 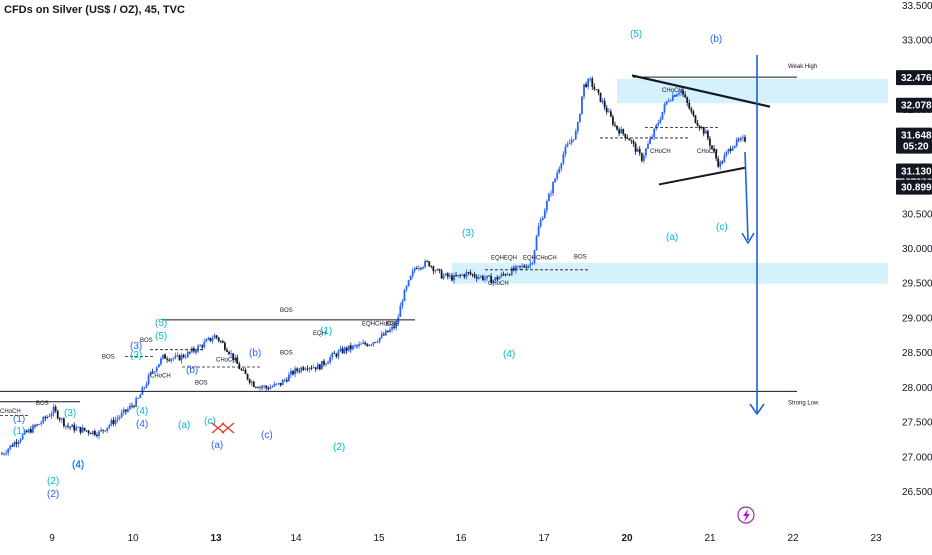 What do you see at coordinates (70, 413) in the screenshot?
I see `wave-label: (3)` at bounding box center [70, 413].